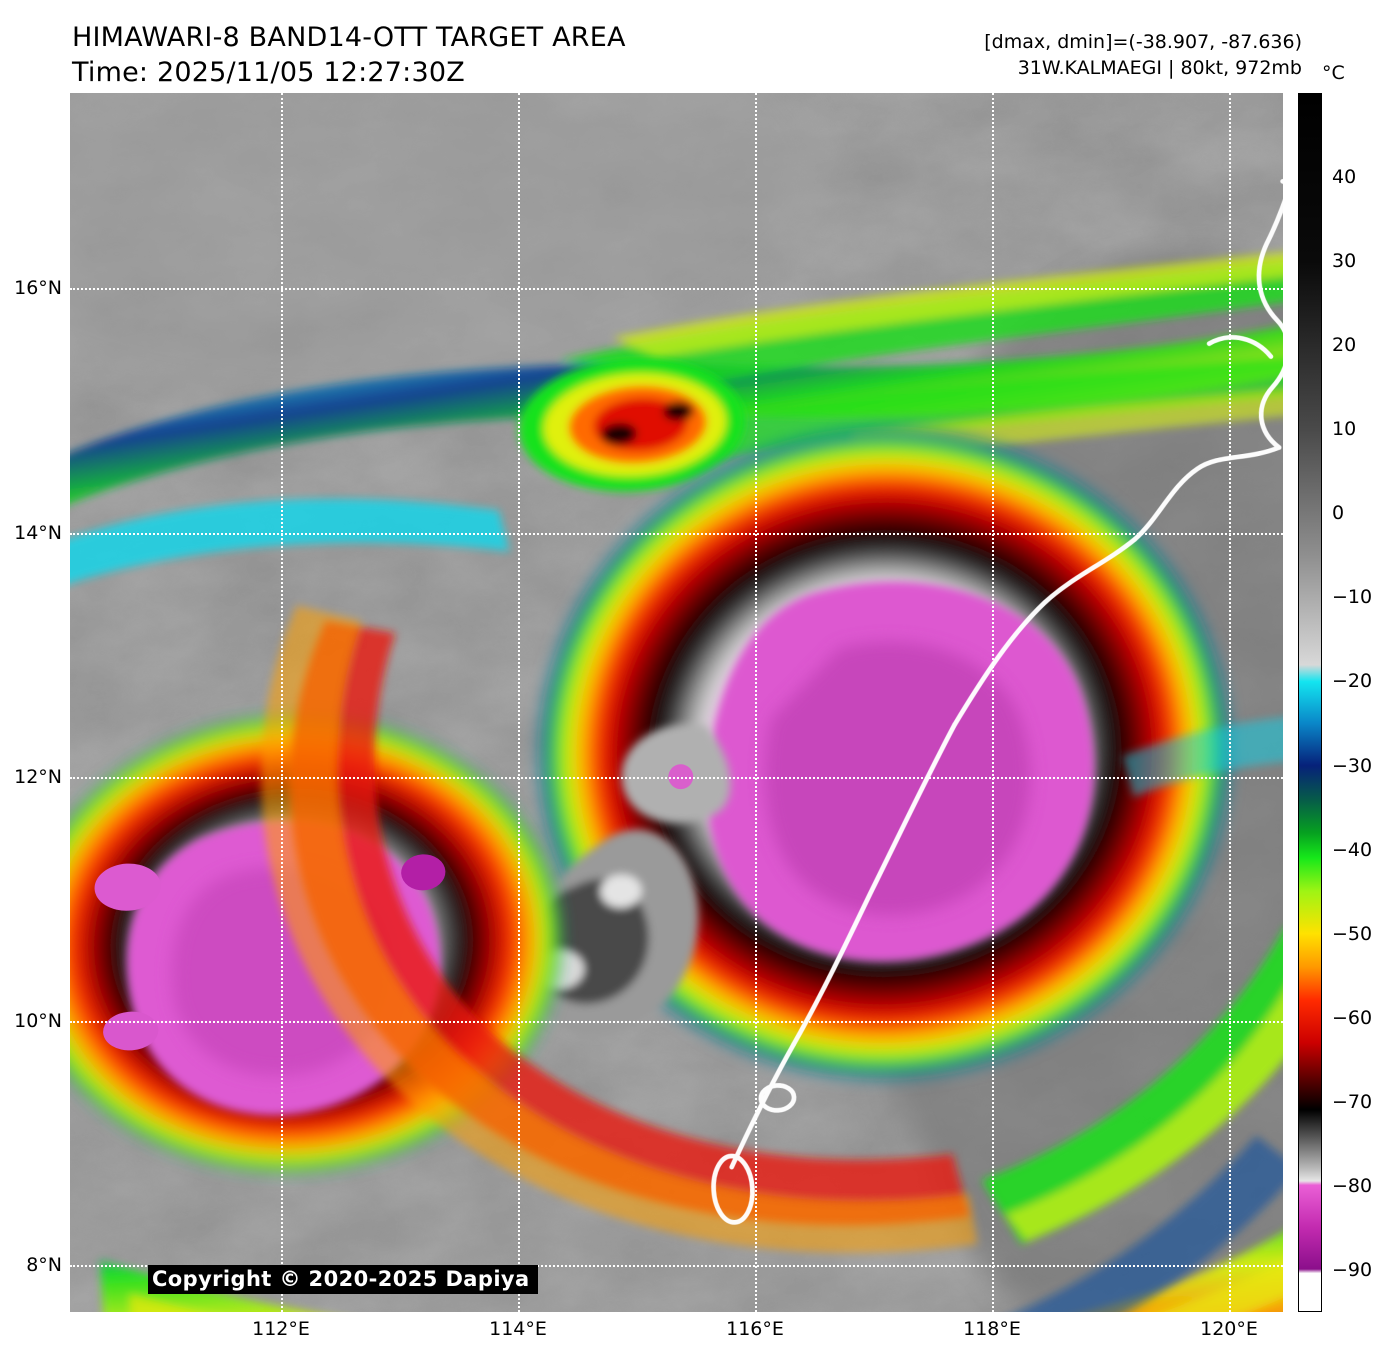 This screenshot has height=1359, width=1390. I want to click on ytick-10N: 10°N, so click(38, 1021).